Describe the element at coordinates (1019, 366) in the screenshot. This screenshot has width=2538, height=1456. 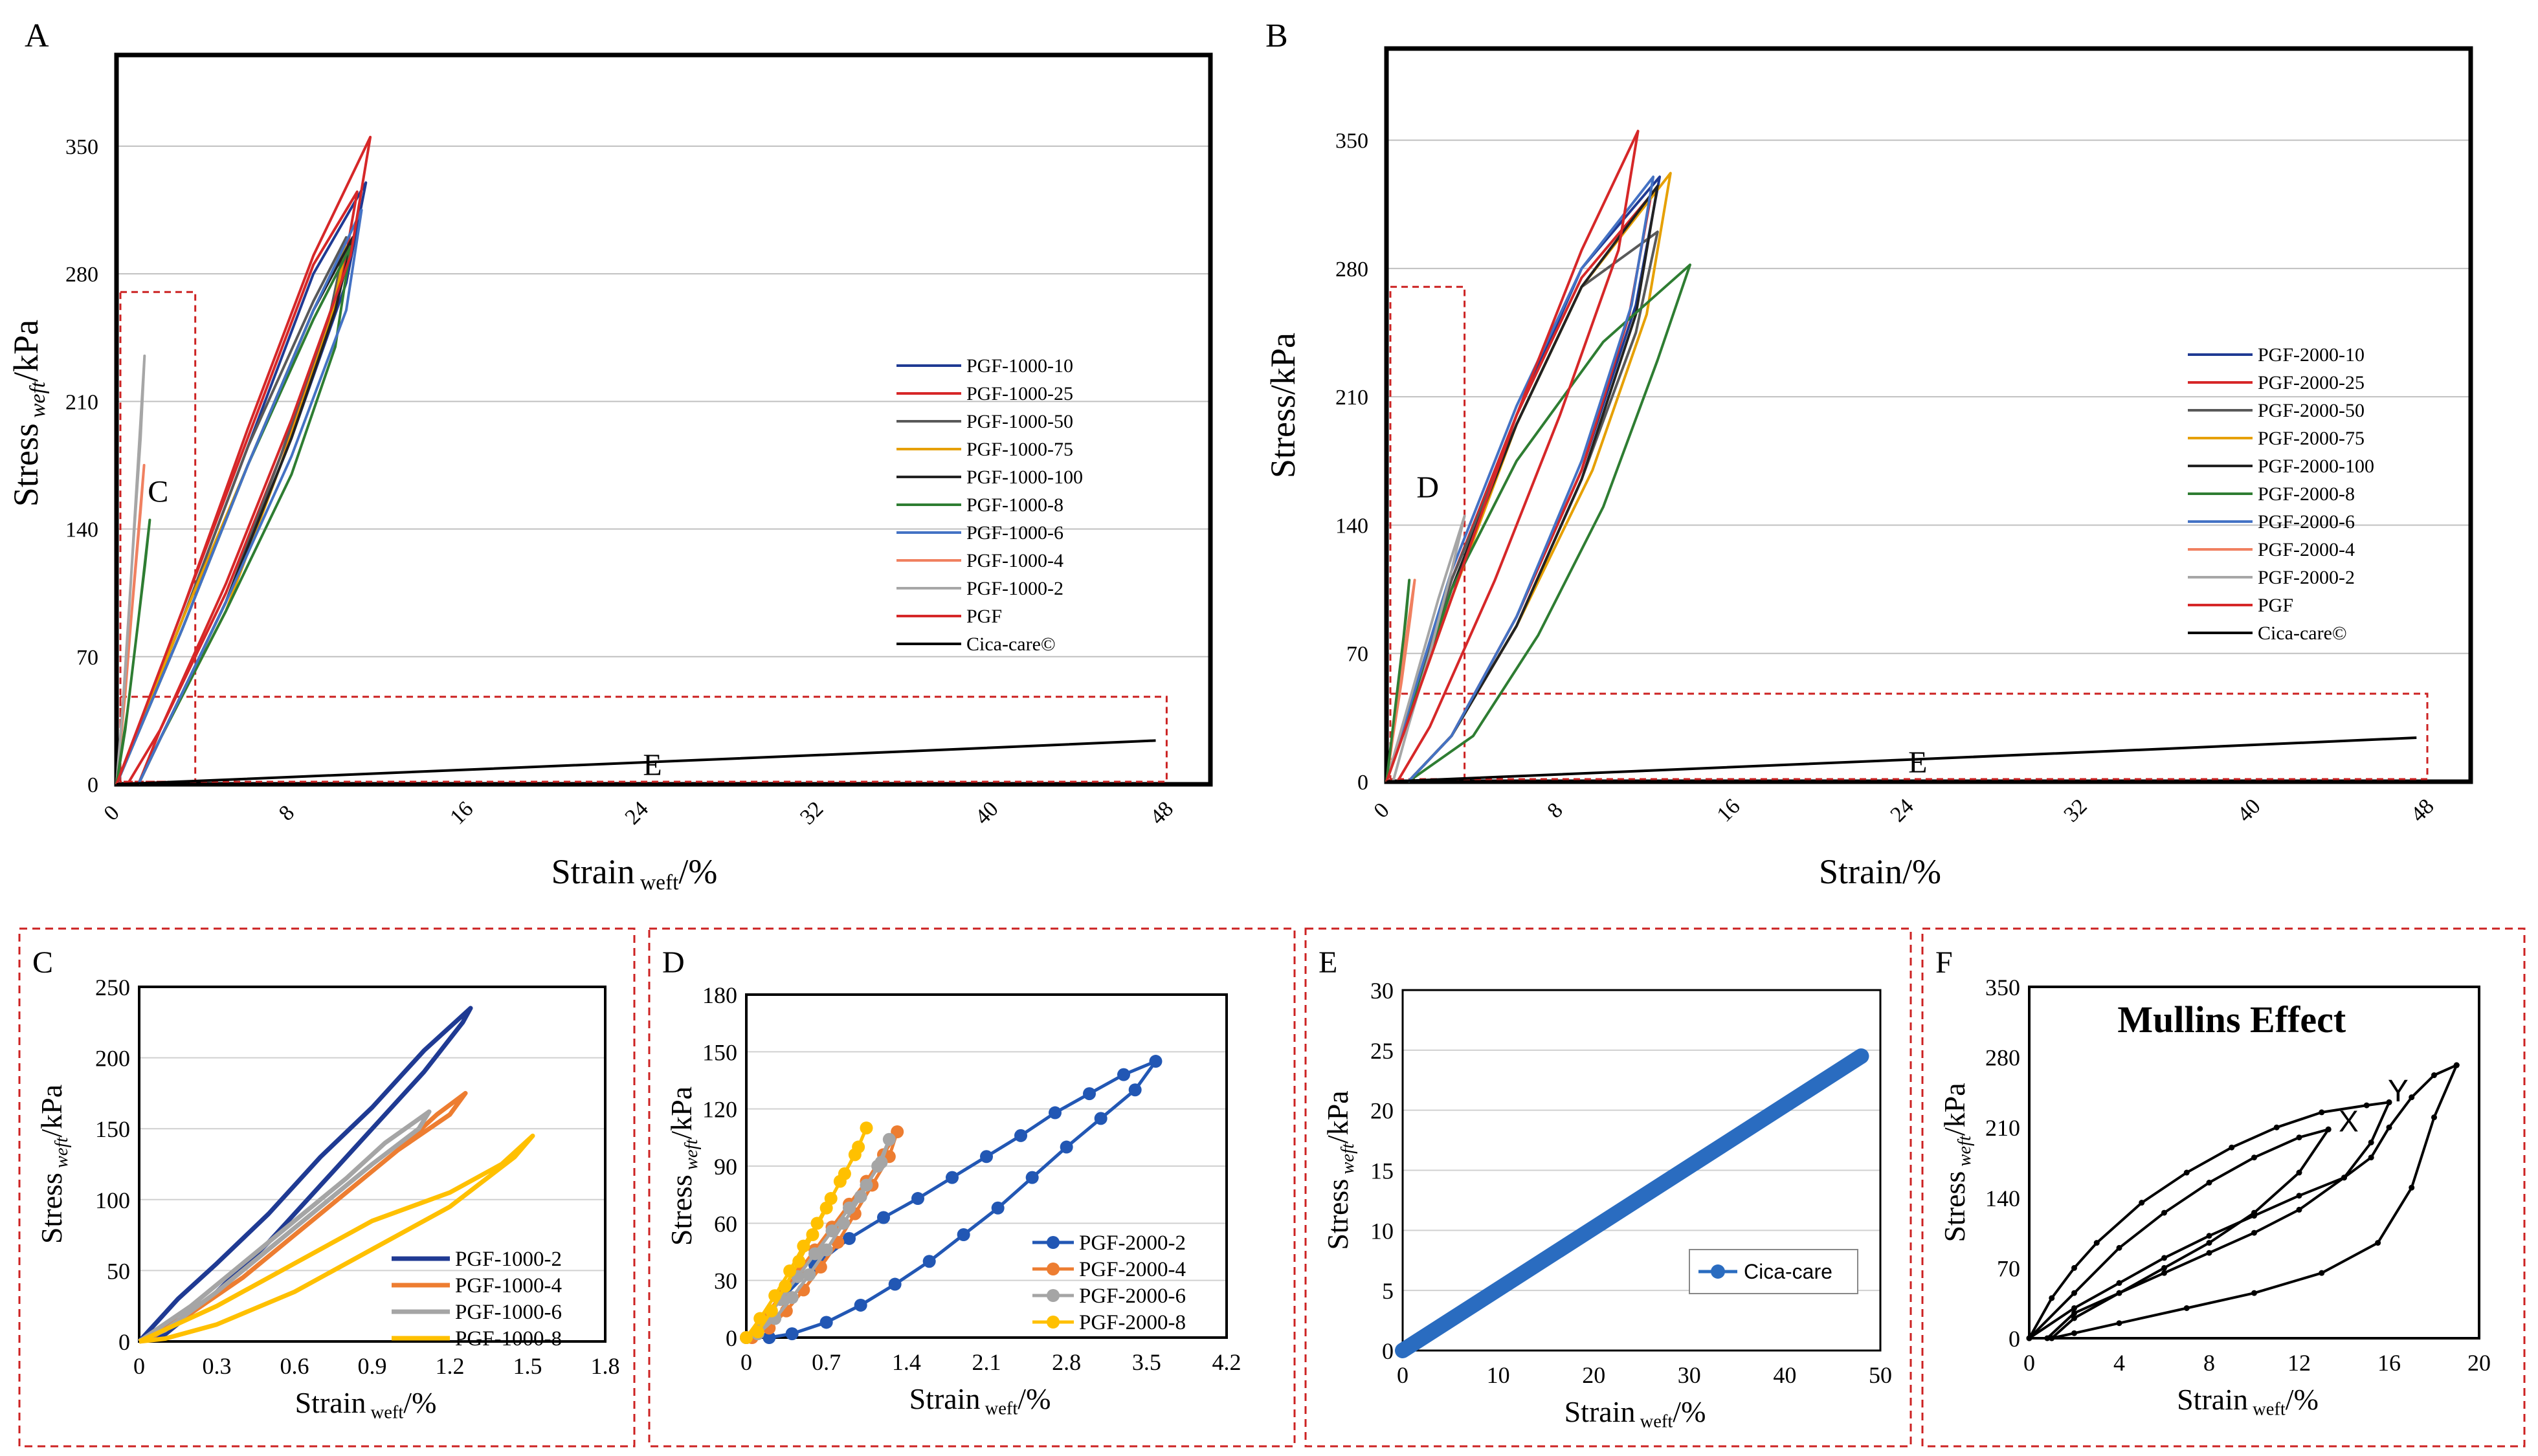
I see `legend-label: PGF-1000-10` at that location.